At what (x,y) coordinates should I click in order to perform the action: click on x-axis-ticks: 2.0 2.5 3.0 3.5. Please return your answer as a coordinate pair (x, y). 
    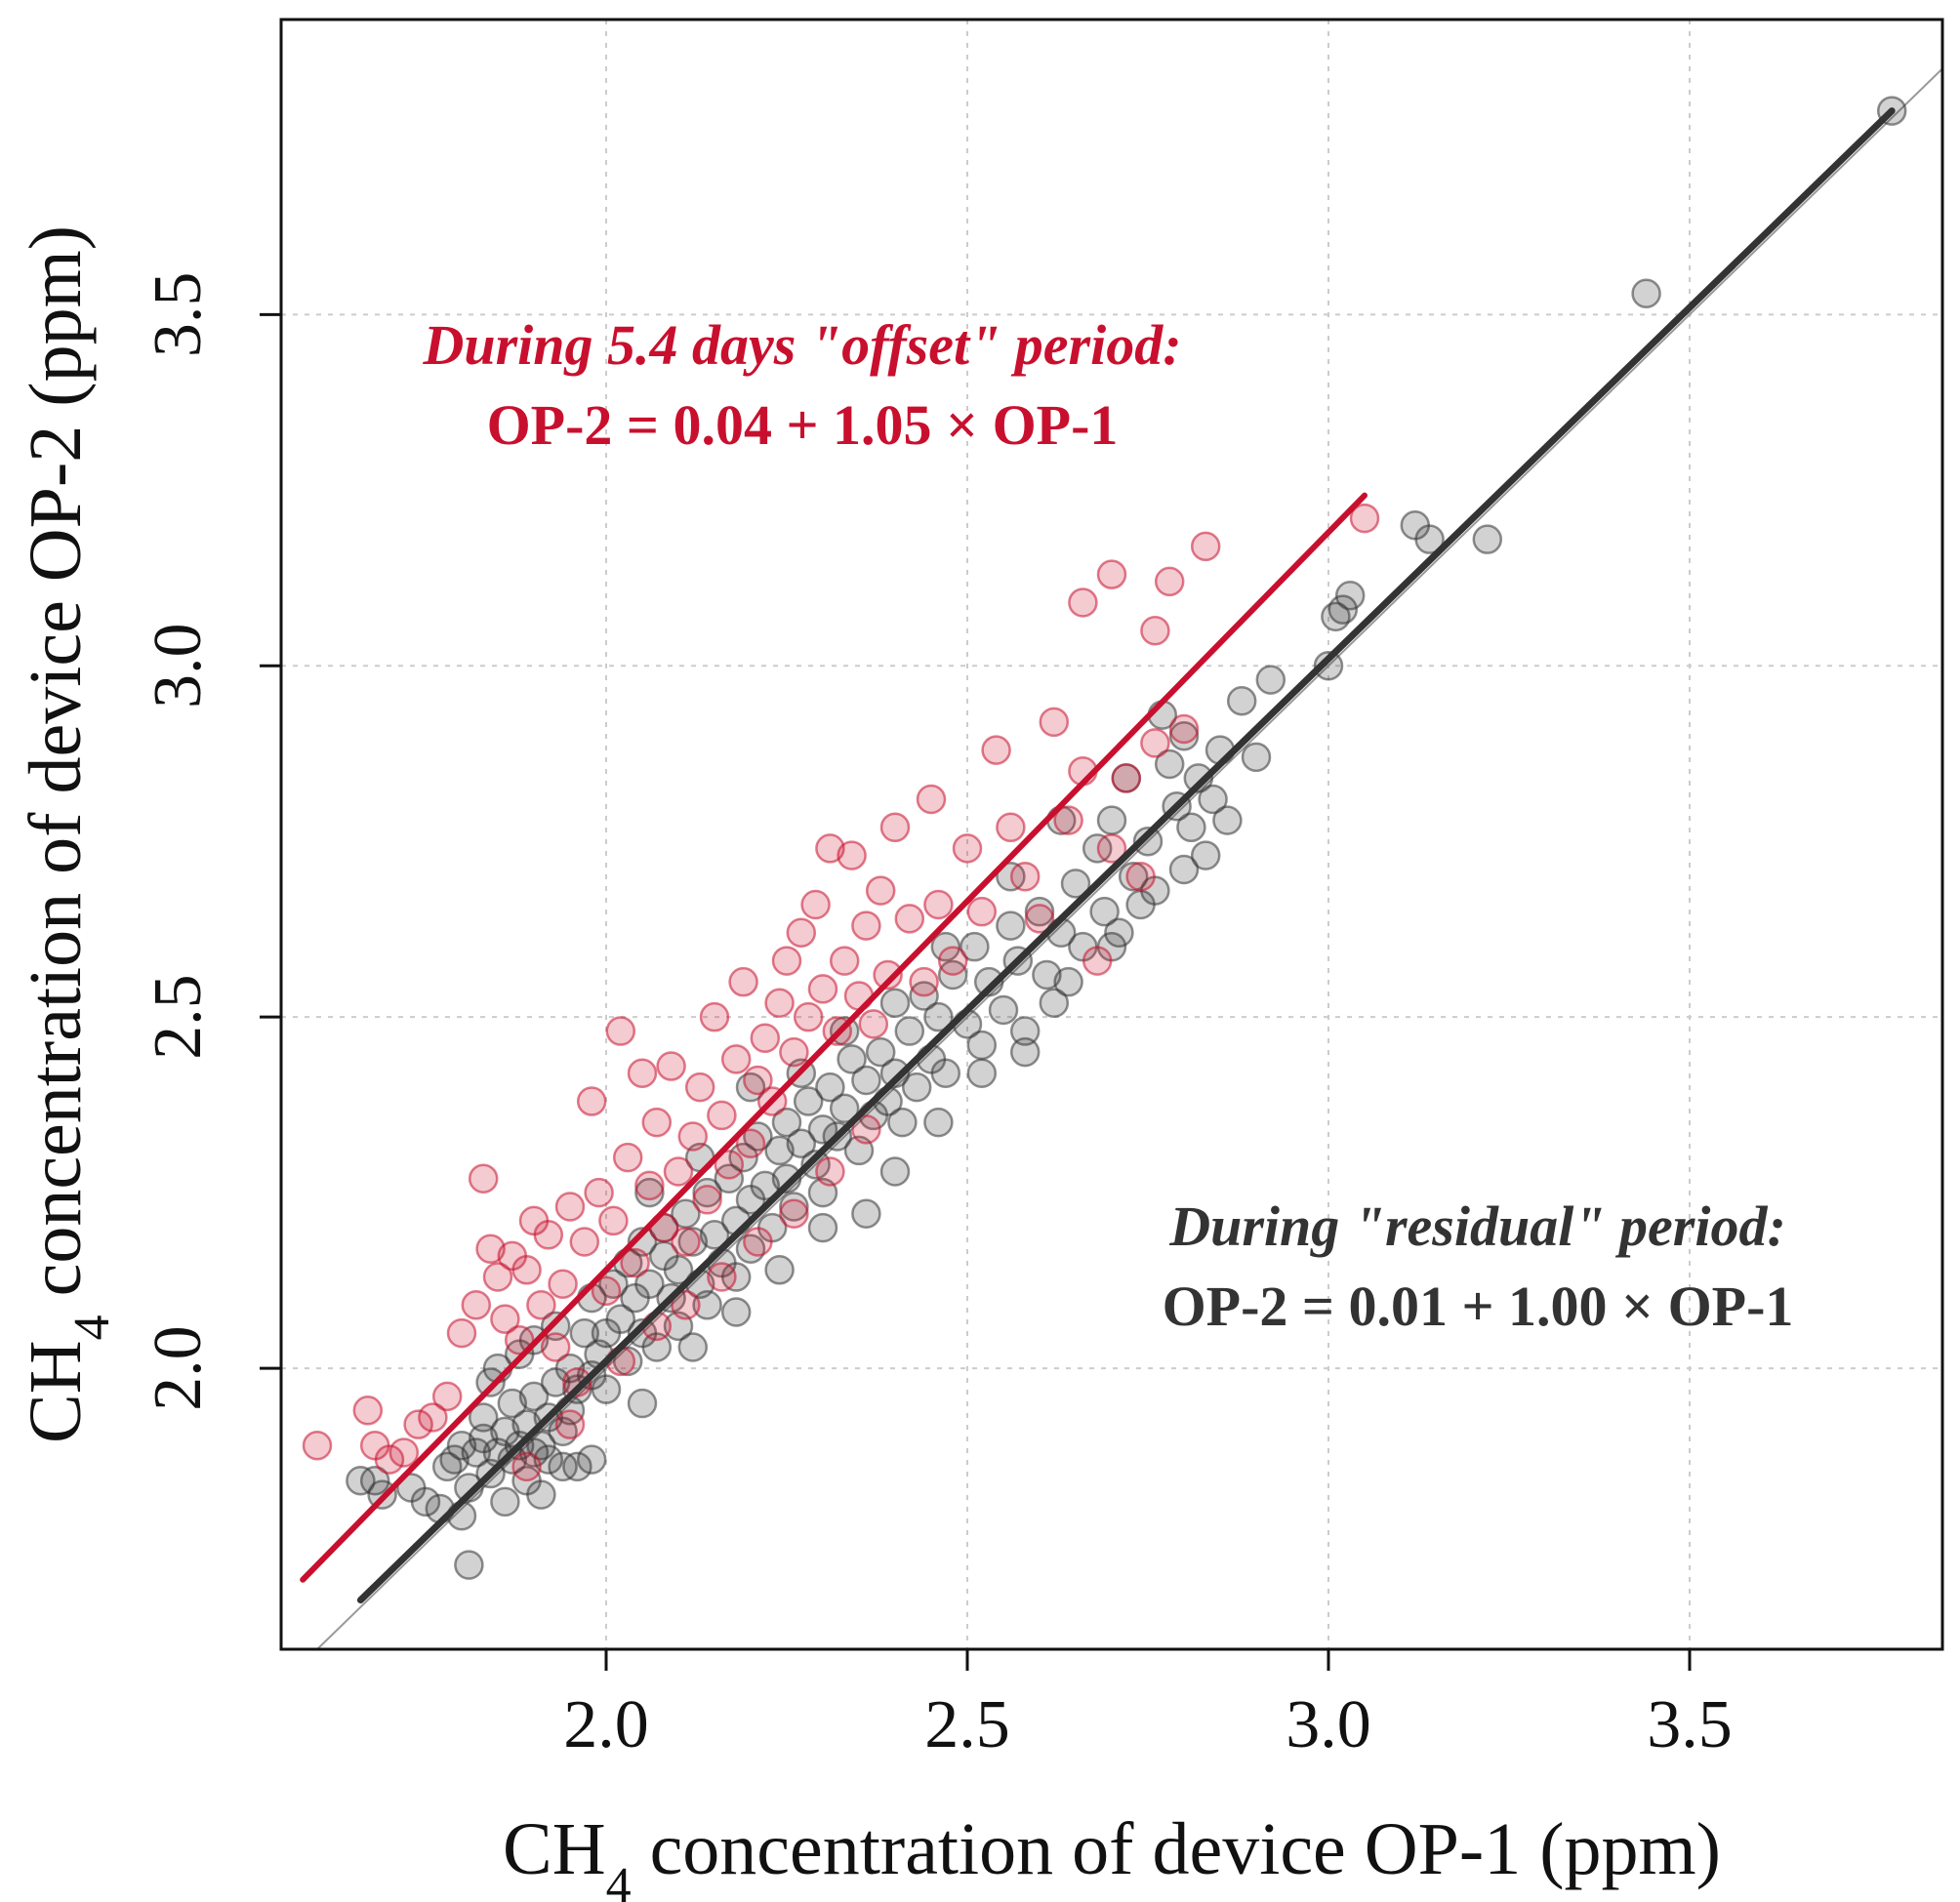
    Looking at the image, I should click on (1148, 1705).